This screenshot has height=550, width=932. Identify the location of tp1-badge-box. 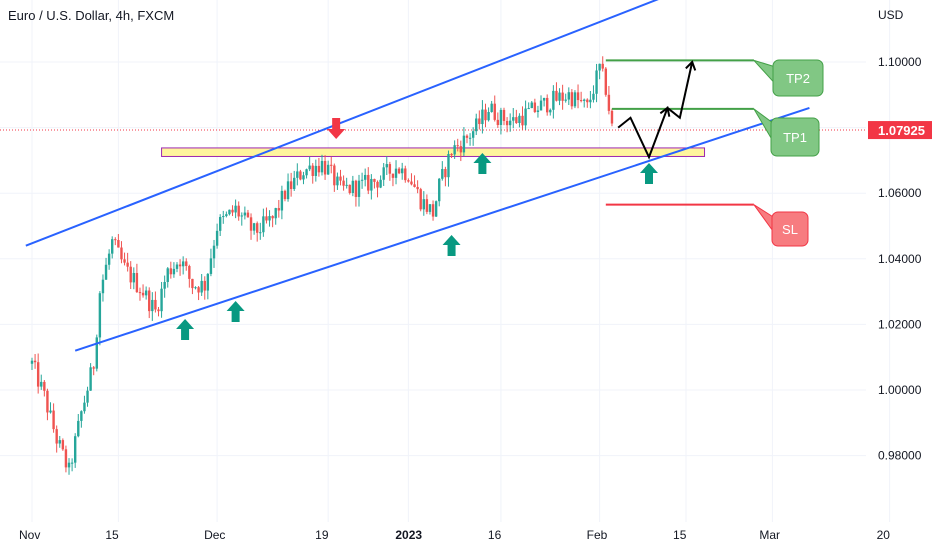
(795, 137).